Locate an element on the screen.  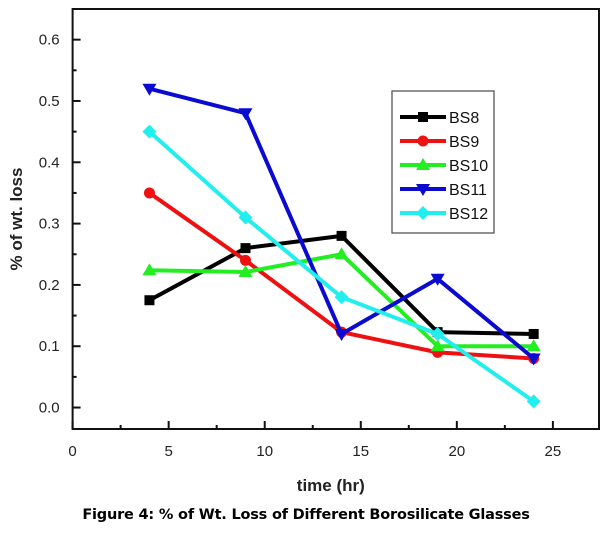
legend-label: BS10 is located at coordinates (468, 166).